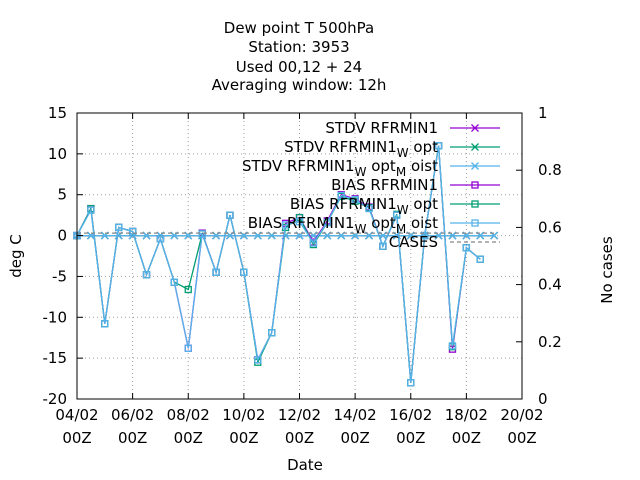 The image size is (640, 480). Describe the element at coordinates (543, 113) in the screenshot. I see `y2-tick-label: 1` at that location.